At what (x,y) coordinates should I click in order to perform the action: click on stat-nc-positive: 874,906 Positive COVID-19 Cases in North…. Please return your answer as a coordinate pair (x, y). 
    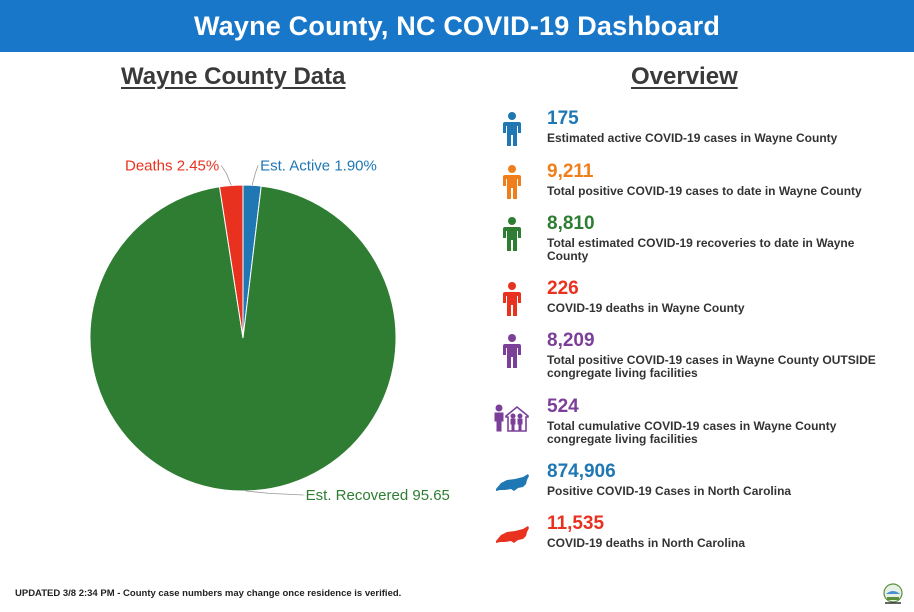
    Looking at the image, I should click on (697, 487).